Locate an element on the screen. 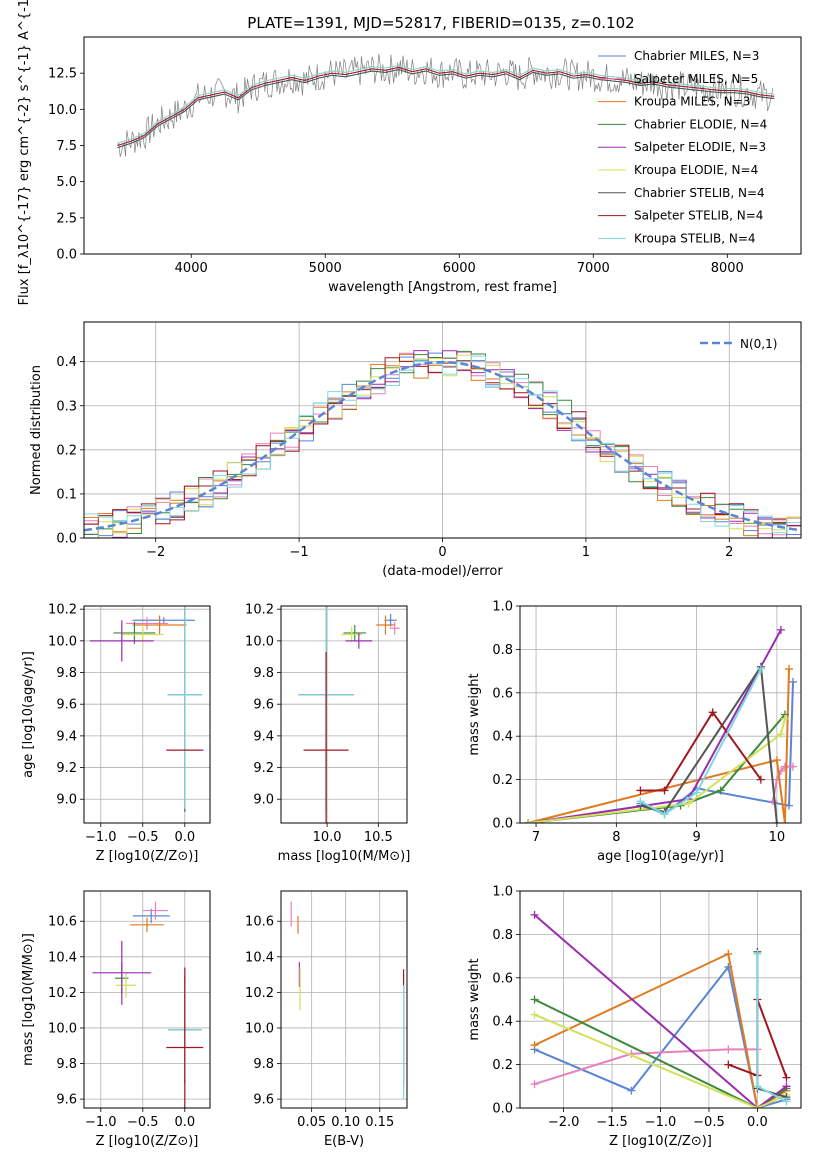  x-axis-label: Z [log10(Z/Z⊙)] is located at coordinates (147, 1141).